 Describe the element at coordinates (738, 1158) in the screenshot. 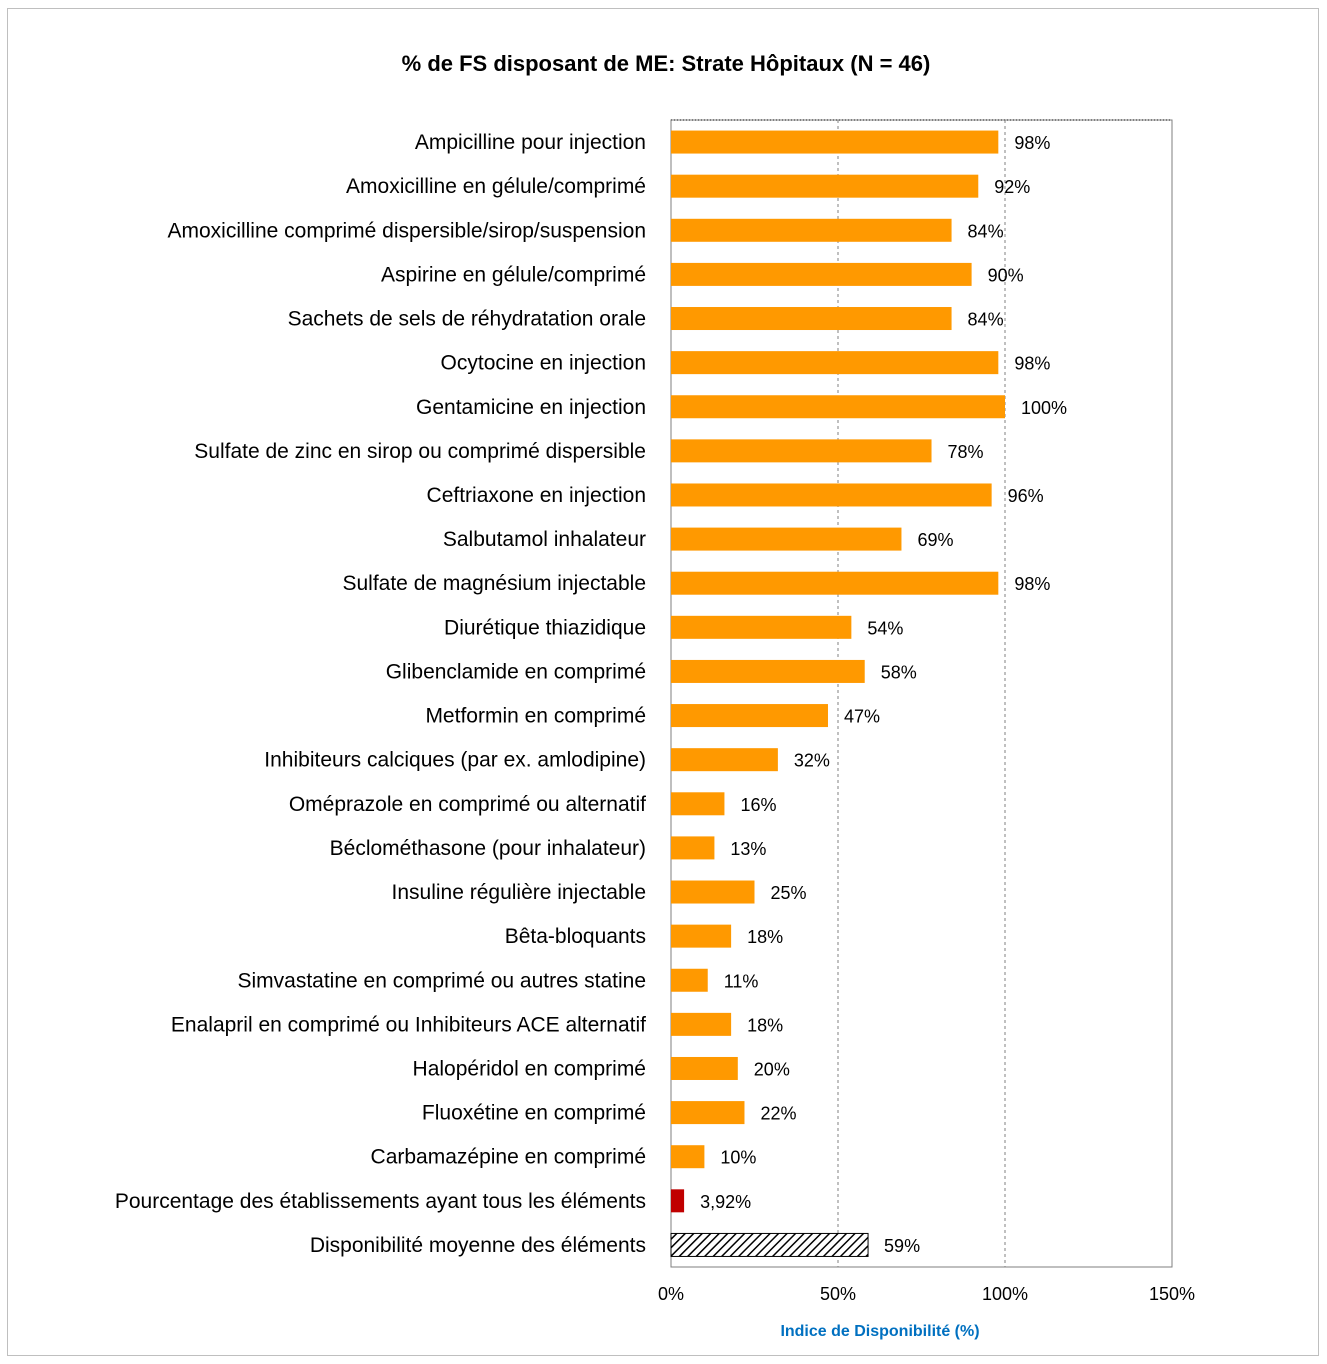

I see `data-label: 10%` at that location.